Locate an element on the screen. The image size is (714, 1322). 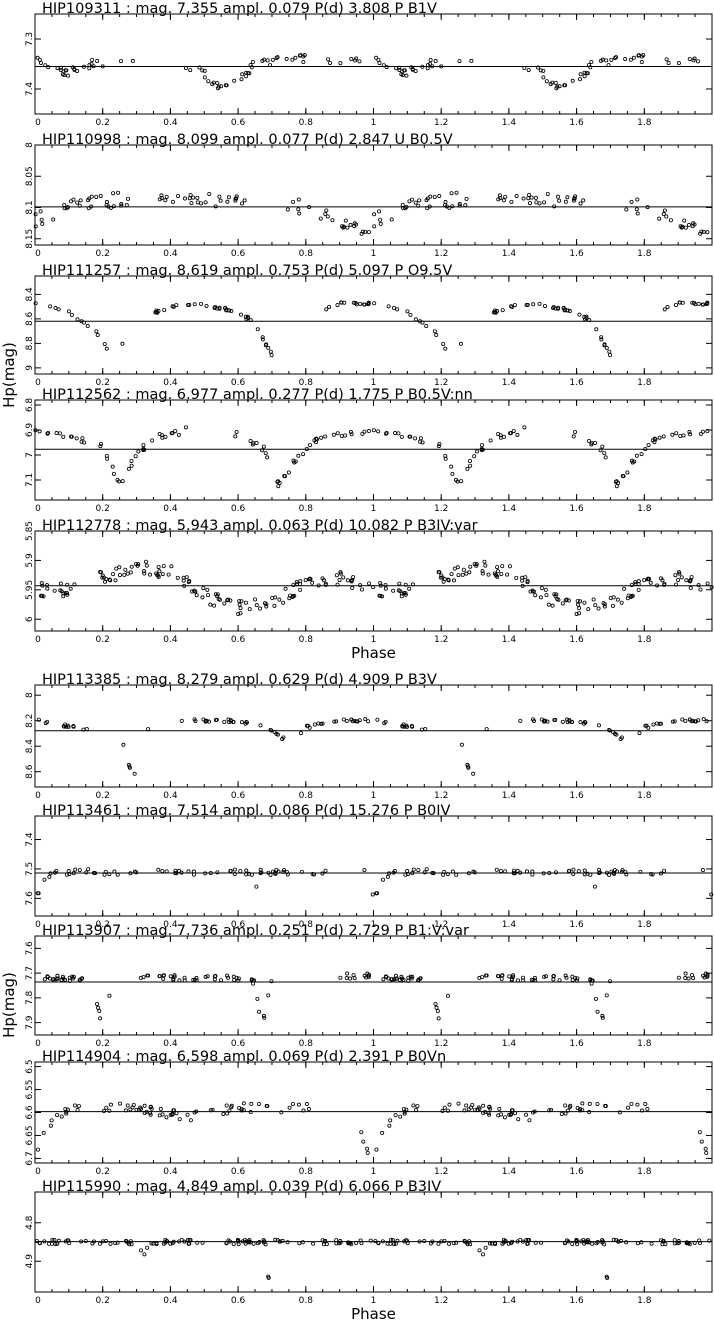
y-tick-label: 6.8 is located at coordinates (30, 405).